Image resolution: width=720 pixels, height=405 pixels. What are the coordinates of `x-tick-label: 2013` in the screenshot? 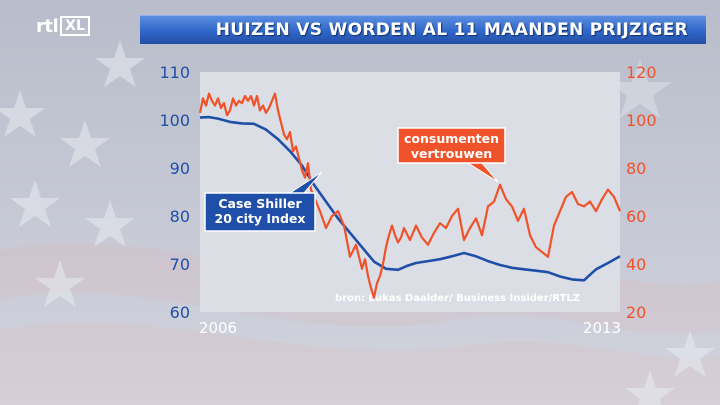 It's located at (602, 328).